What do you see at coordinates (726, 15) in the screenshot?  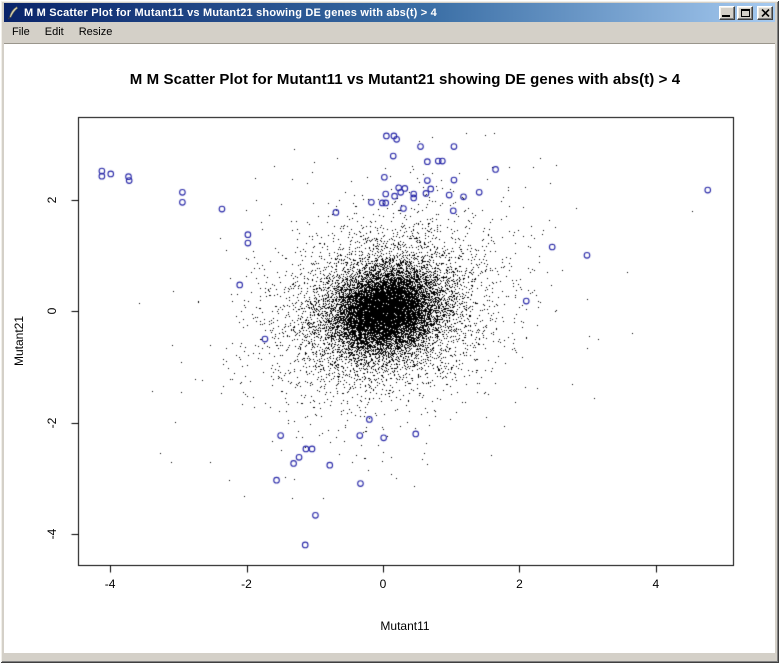 I see `minimize-icon` at bounding box center [726, 15].